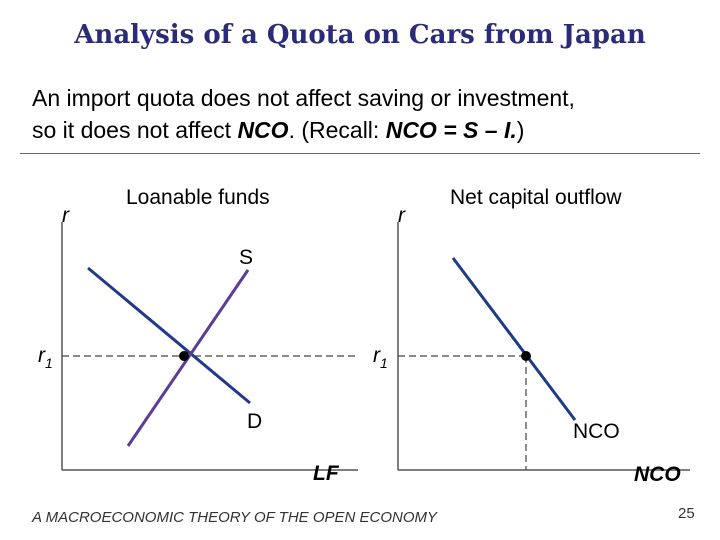 The height and width of the screenshot is (540, 720). What do you see at coordinates (169, 335) in the screenshot?
I see `demand-curve` at bounding box center [169, 335].